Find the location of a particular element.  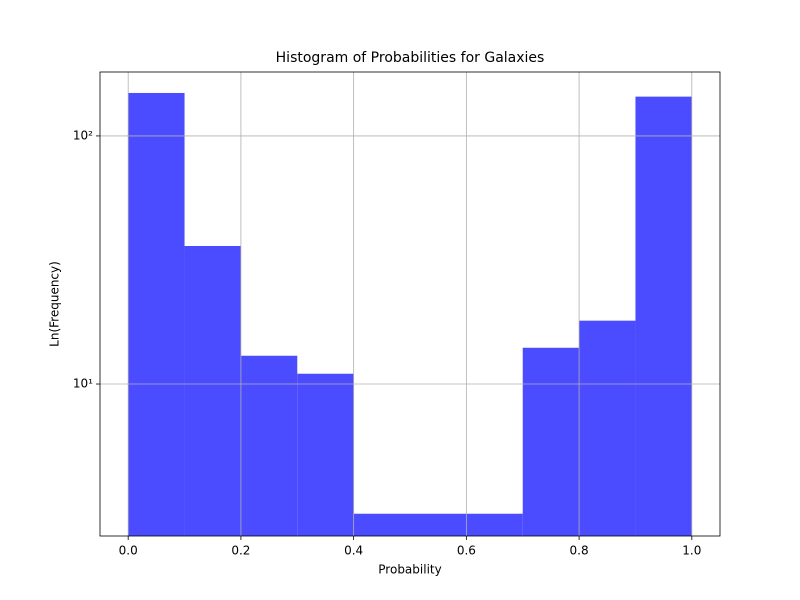

x-tick-label: 0.6 is located at coordinates (466, 551).